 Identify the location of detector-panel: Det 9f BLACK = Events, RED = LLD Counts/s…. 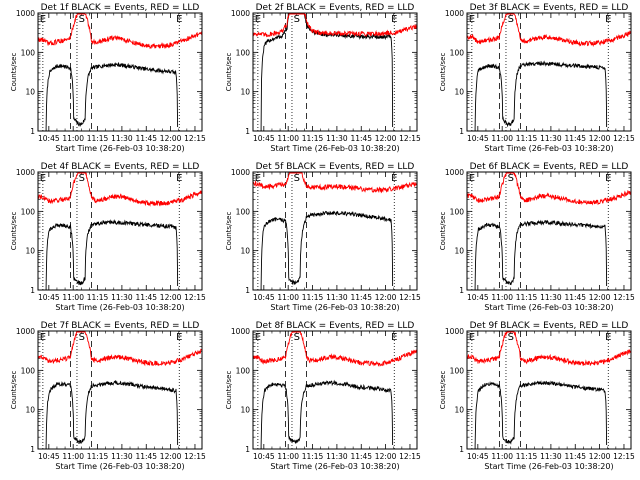
(537, 396).